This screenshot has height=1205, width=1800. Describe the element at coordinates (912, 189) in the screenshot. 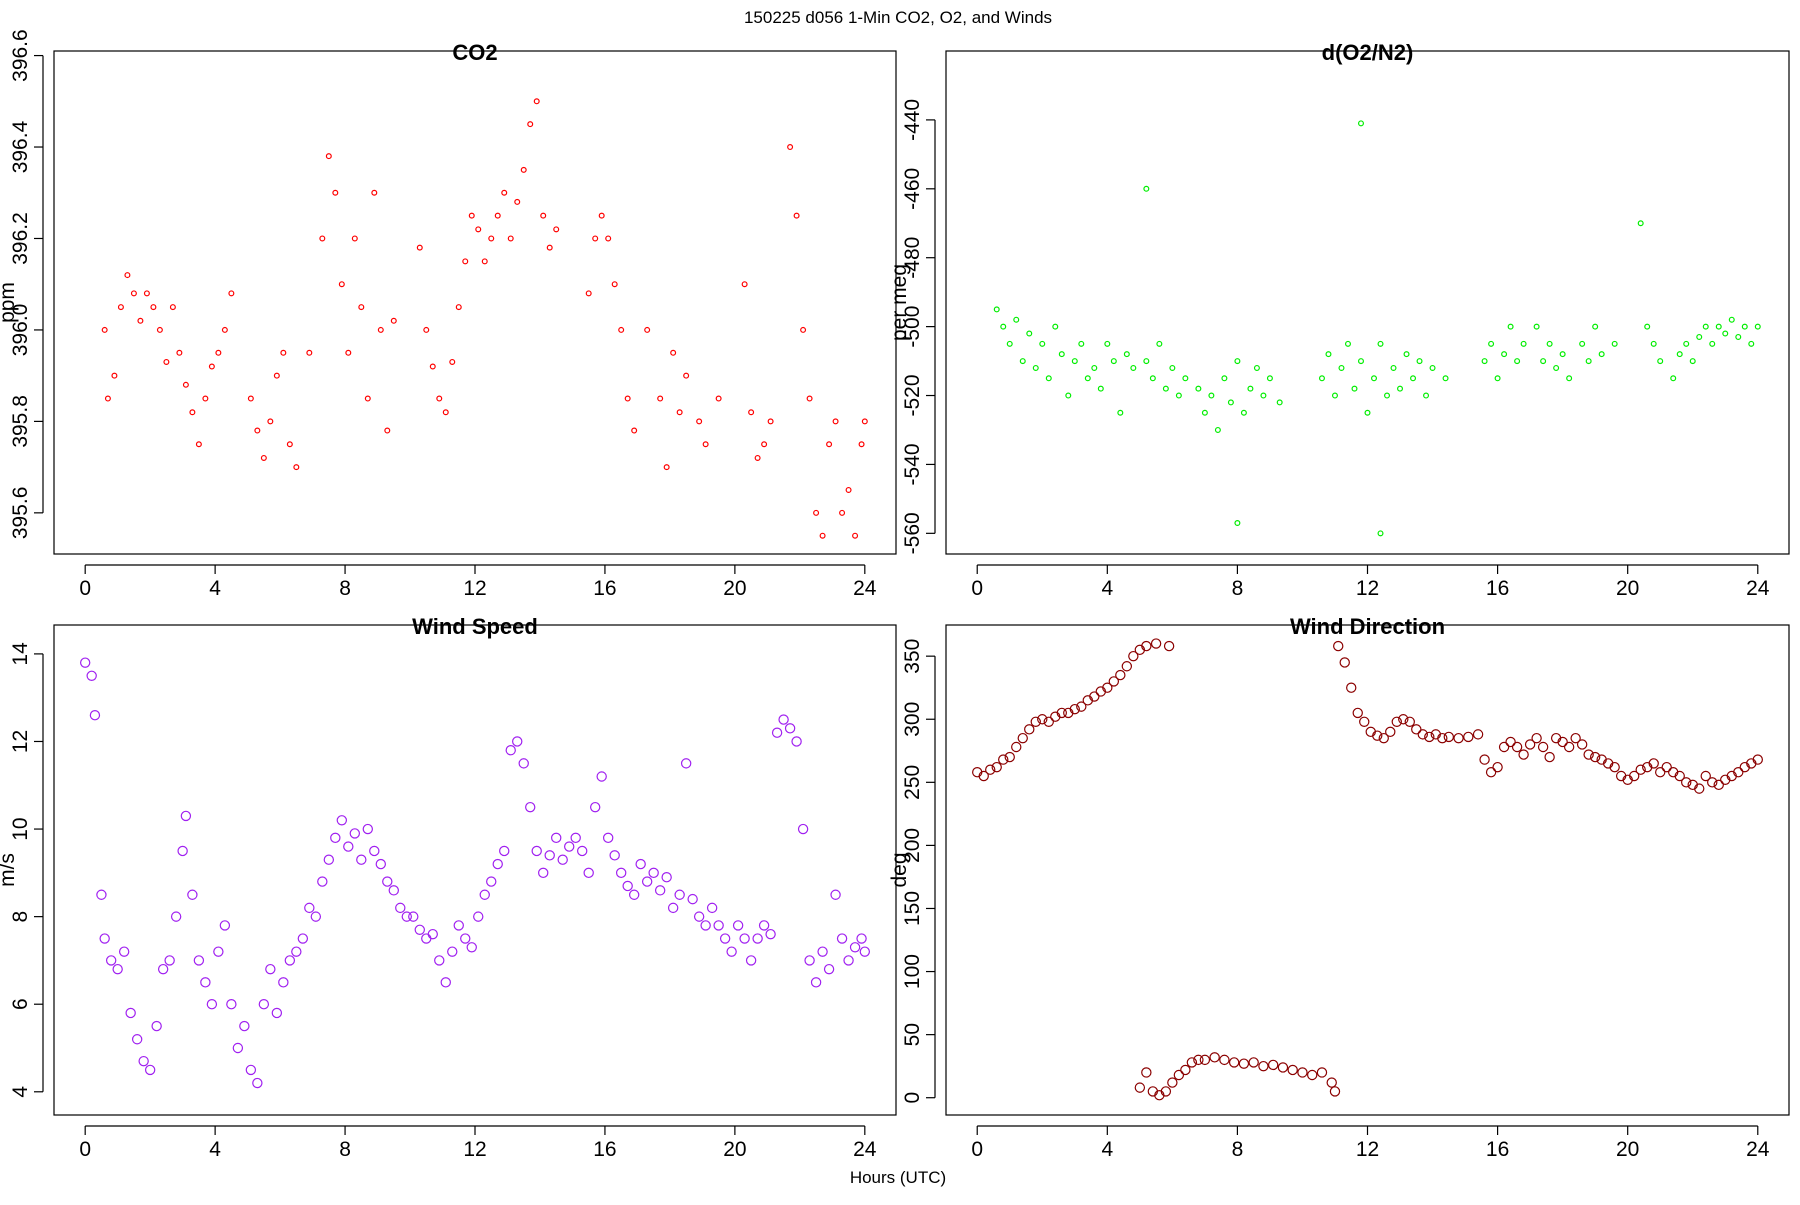

I see `y-tick-label: -460` at that location.